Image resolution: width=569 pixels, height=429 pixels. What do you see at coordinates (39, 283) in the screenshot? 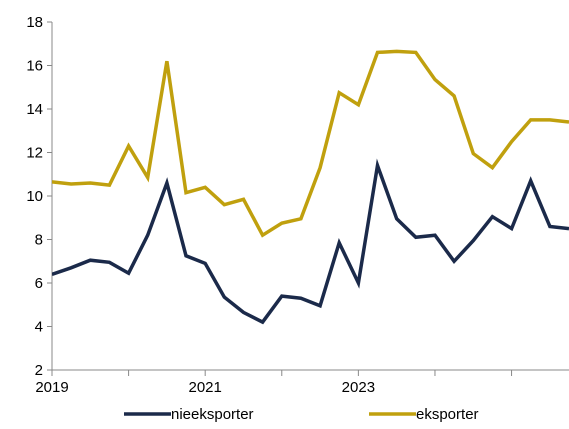
I see `y-tick-label: 6` at bounding box center [39, 283].